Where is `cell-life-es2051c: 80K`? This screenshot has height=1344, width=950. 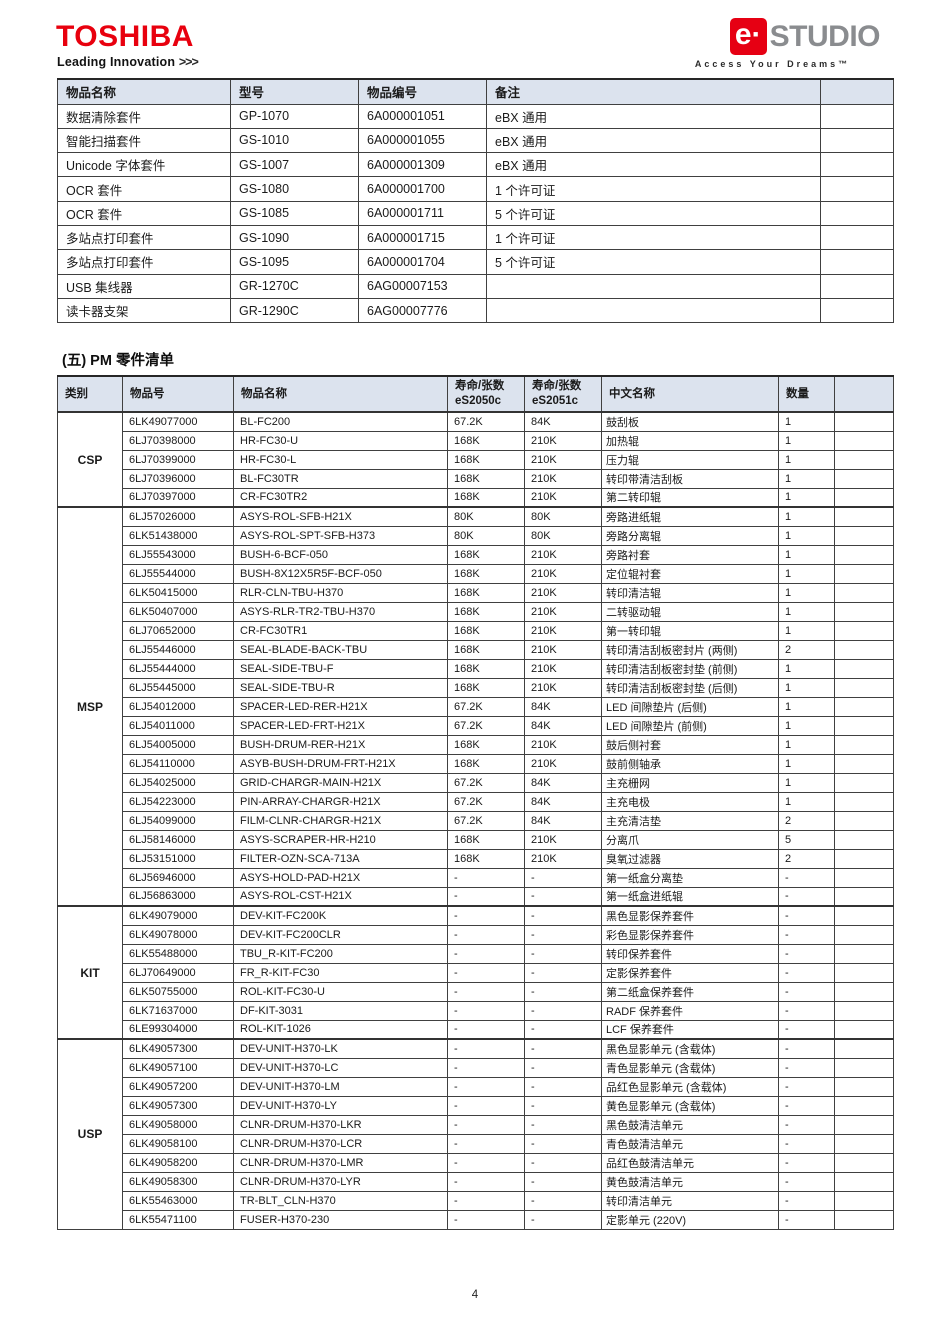
cell-life-es2051c: 80K is located at coordinates (563, 516).